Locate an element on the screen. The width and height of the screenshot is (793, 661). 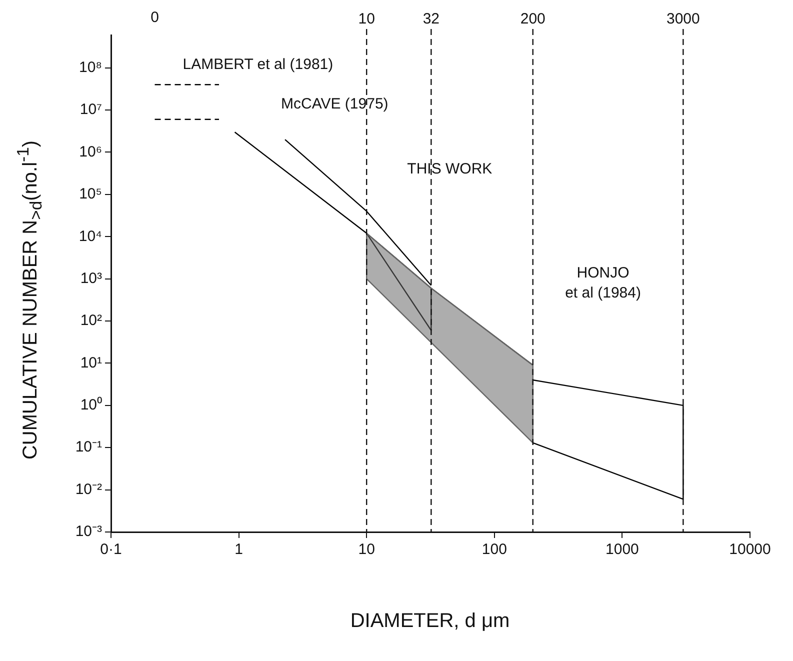
y-tick-label: 10⁻³ is located at coordinates (88, 531).